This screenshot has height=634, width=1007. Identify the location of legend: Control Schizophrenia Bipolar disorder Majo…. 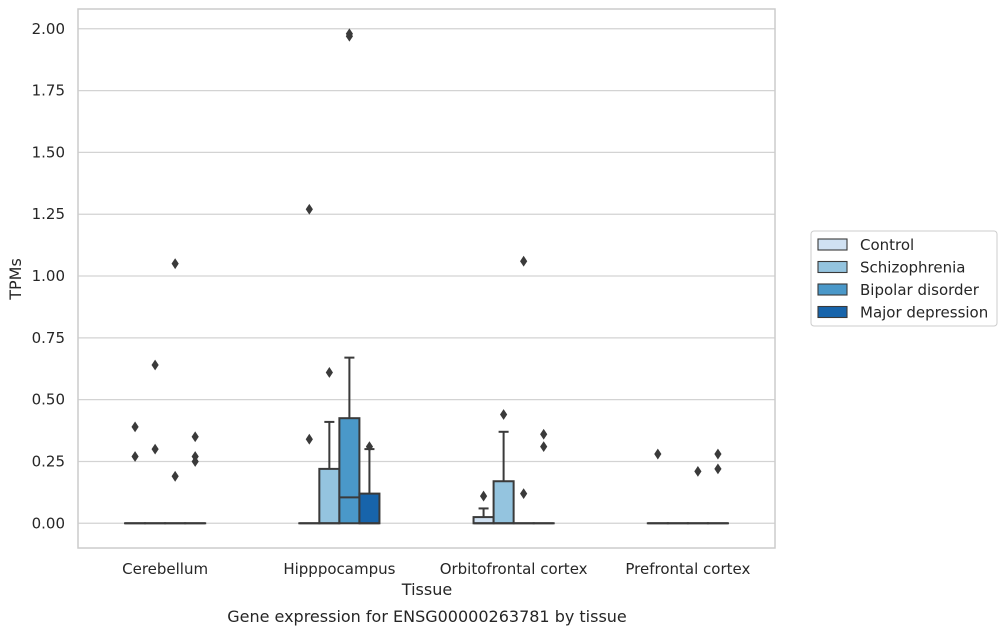
(904, 278).